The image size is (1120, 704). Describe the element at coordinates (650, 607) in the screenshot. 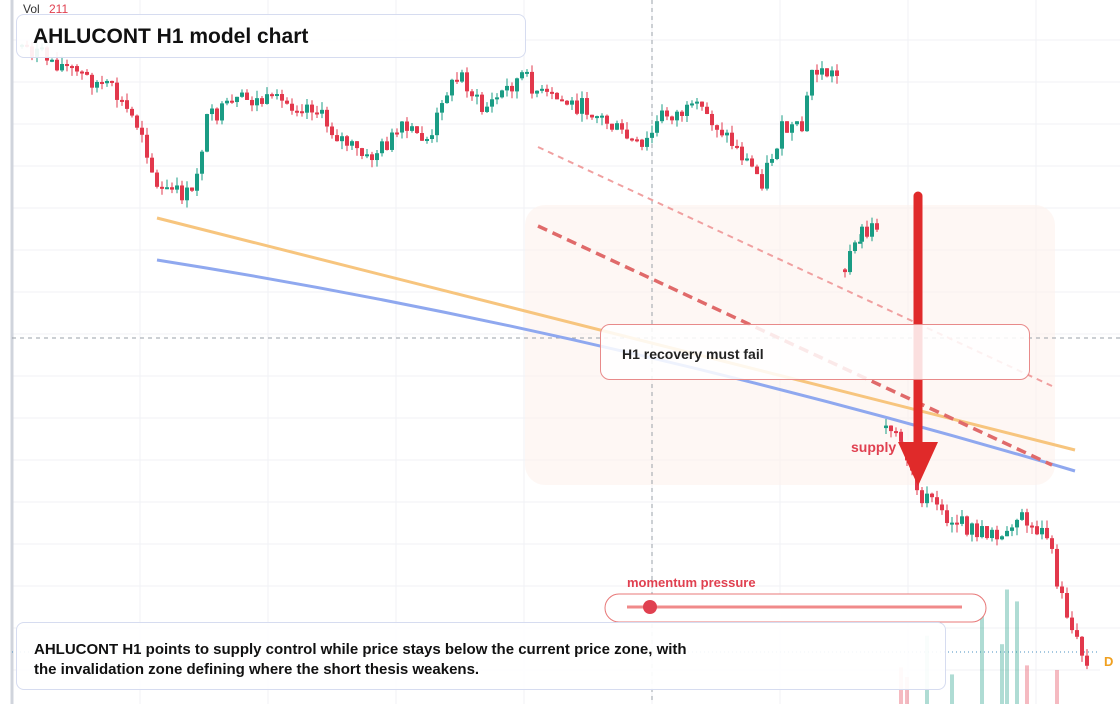

I see `gauge-dot` at that location.